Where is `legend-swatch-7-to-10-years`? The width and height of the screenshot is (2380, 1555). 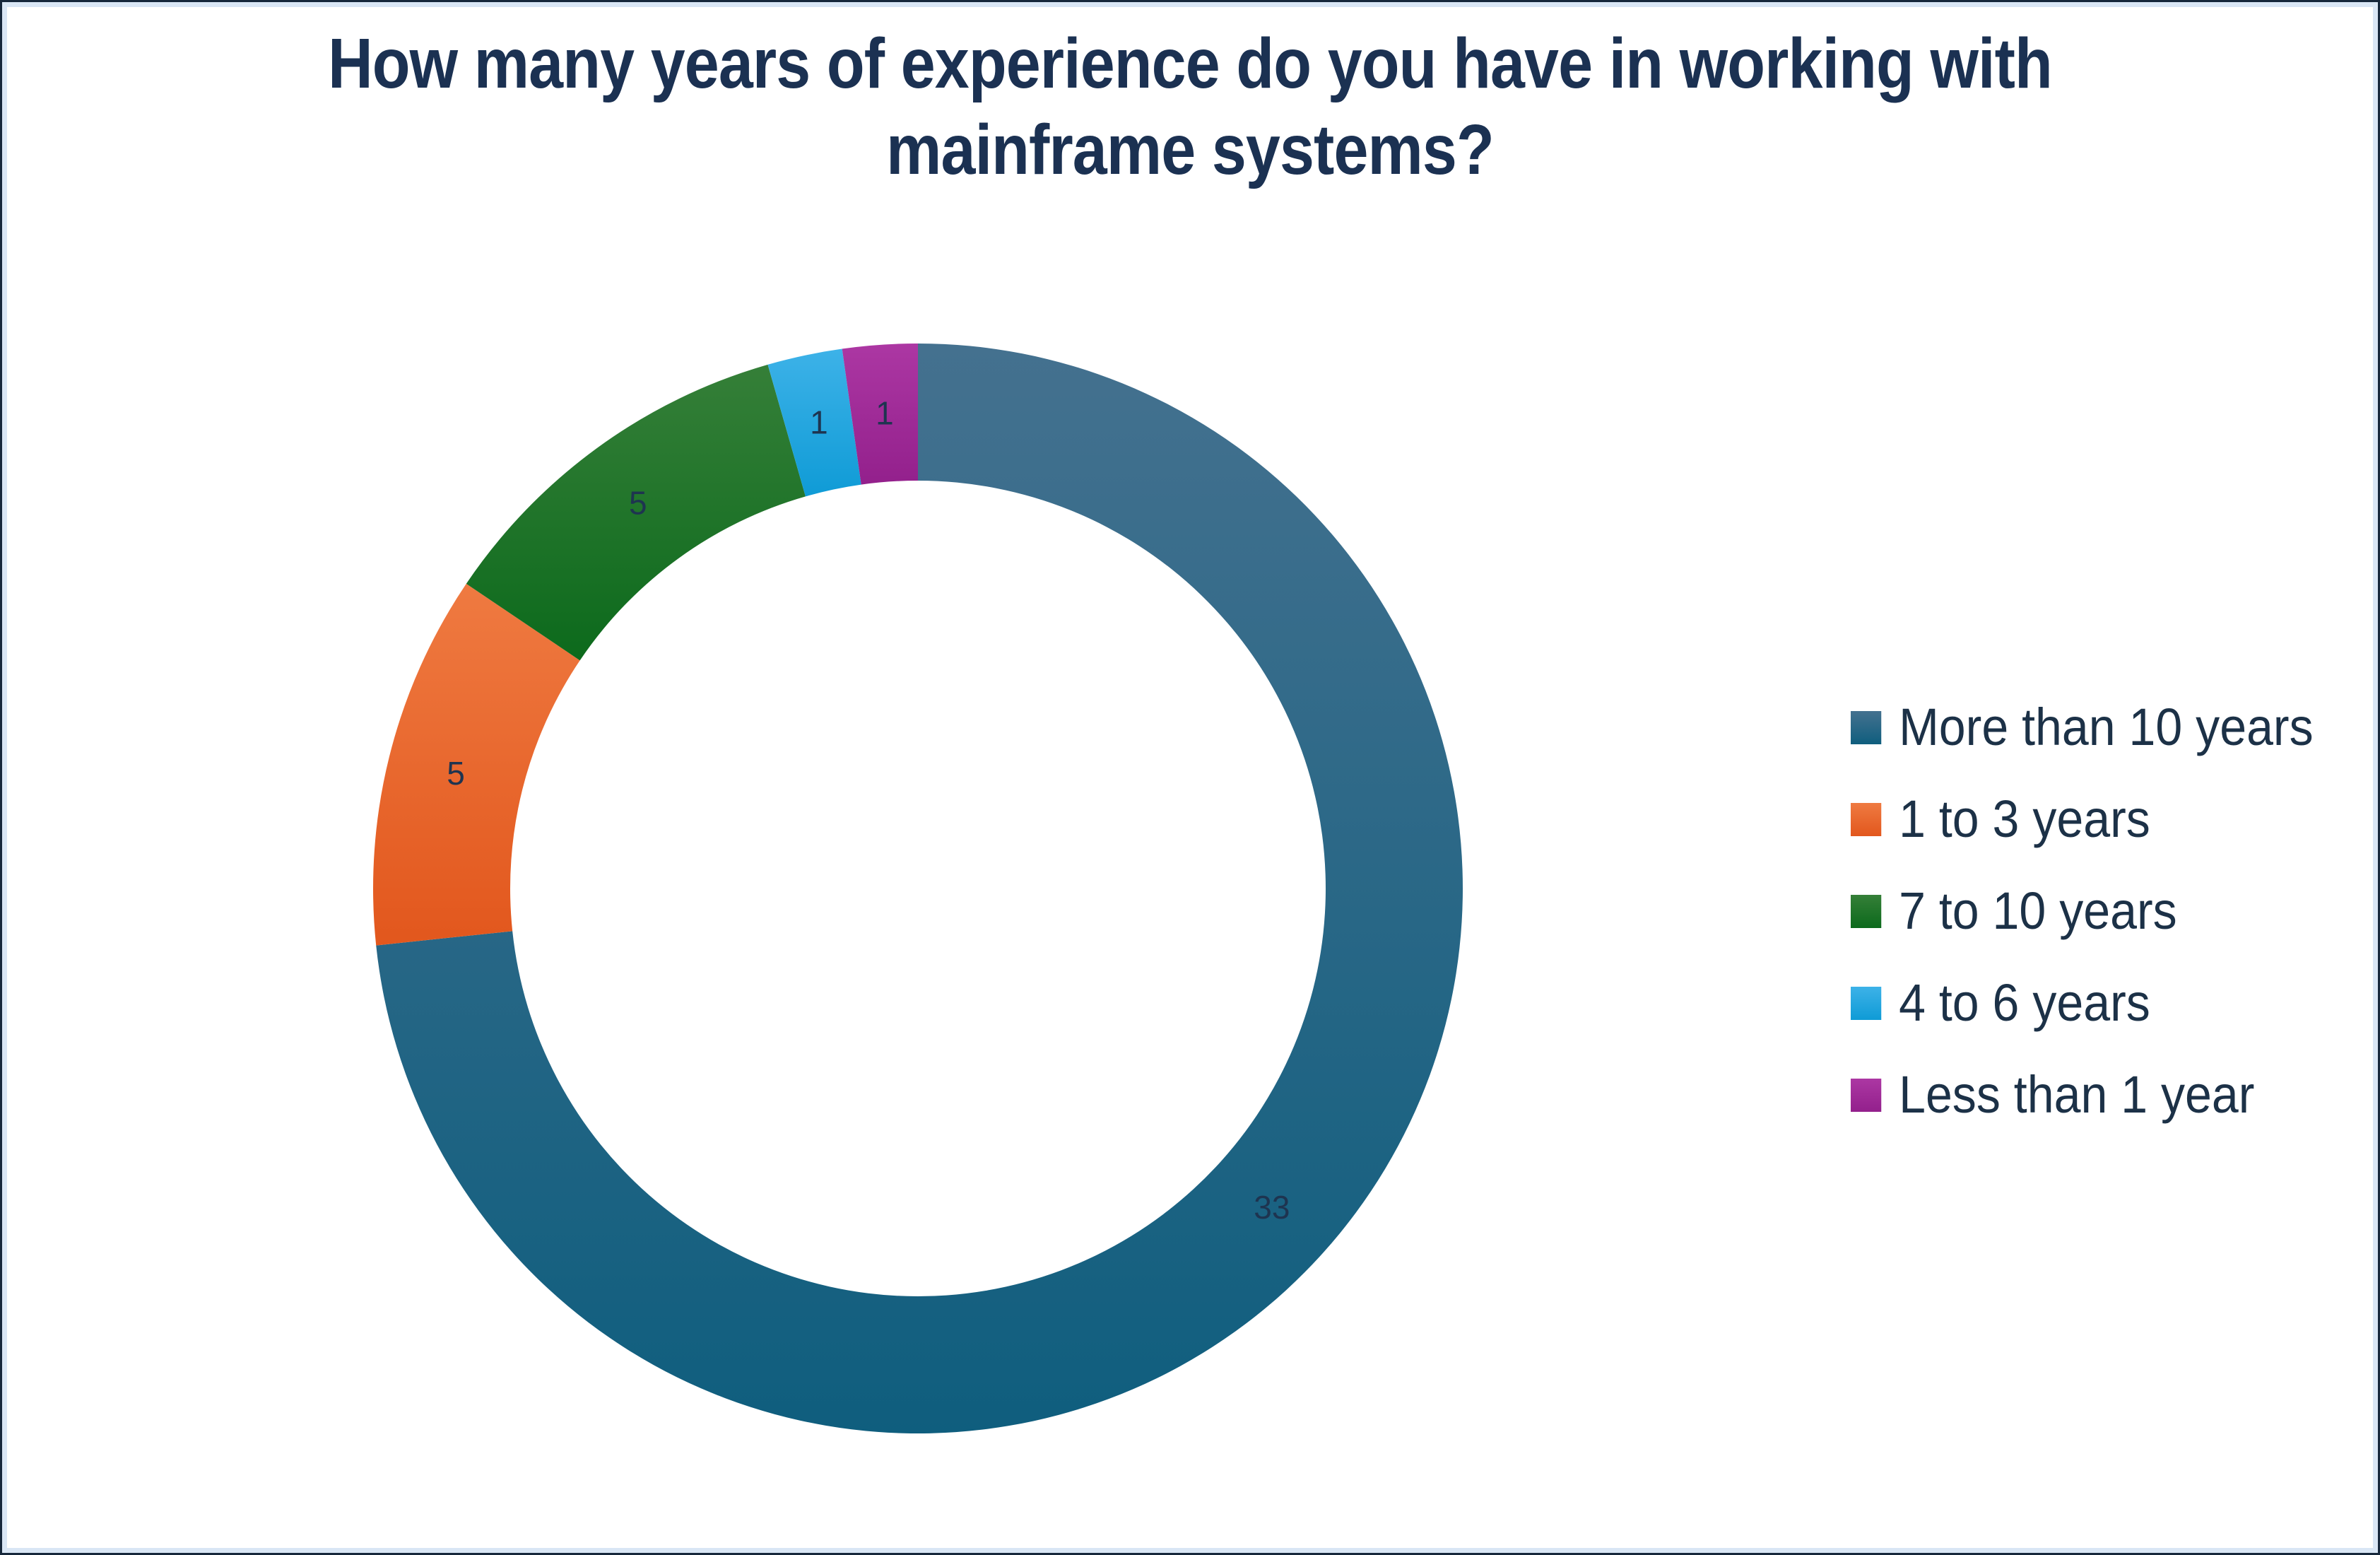
legend-swatch-7-to-10-years is located at coordinates (1867, 911).